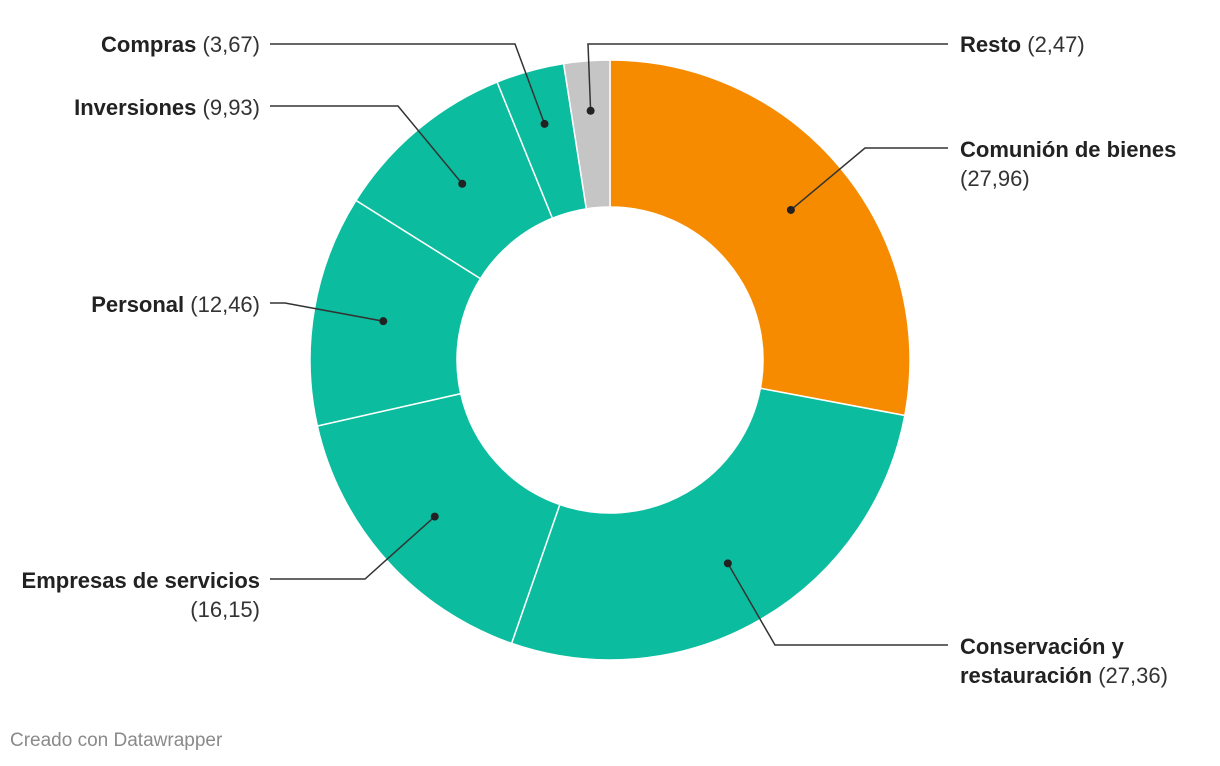 The width and height of the screenshot is (1220, 766). Describe the element at coordinates (138, 304) in the screenshot. I see `label-name: Personal` at that location.